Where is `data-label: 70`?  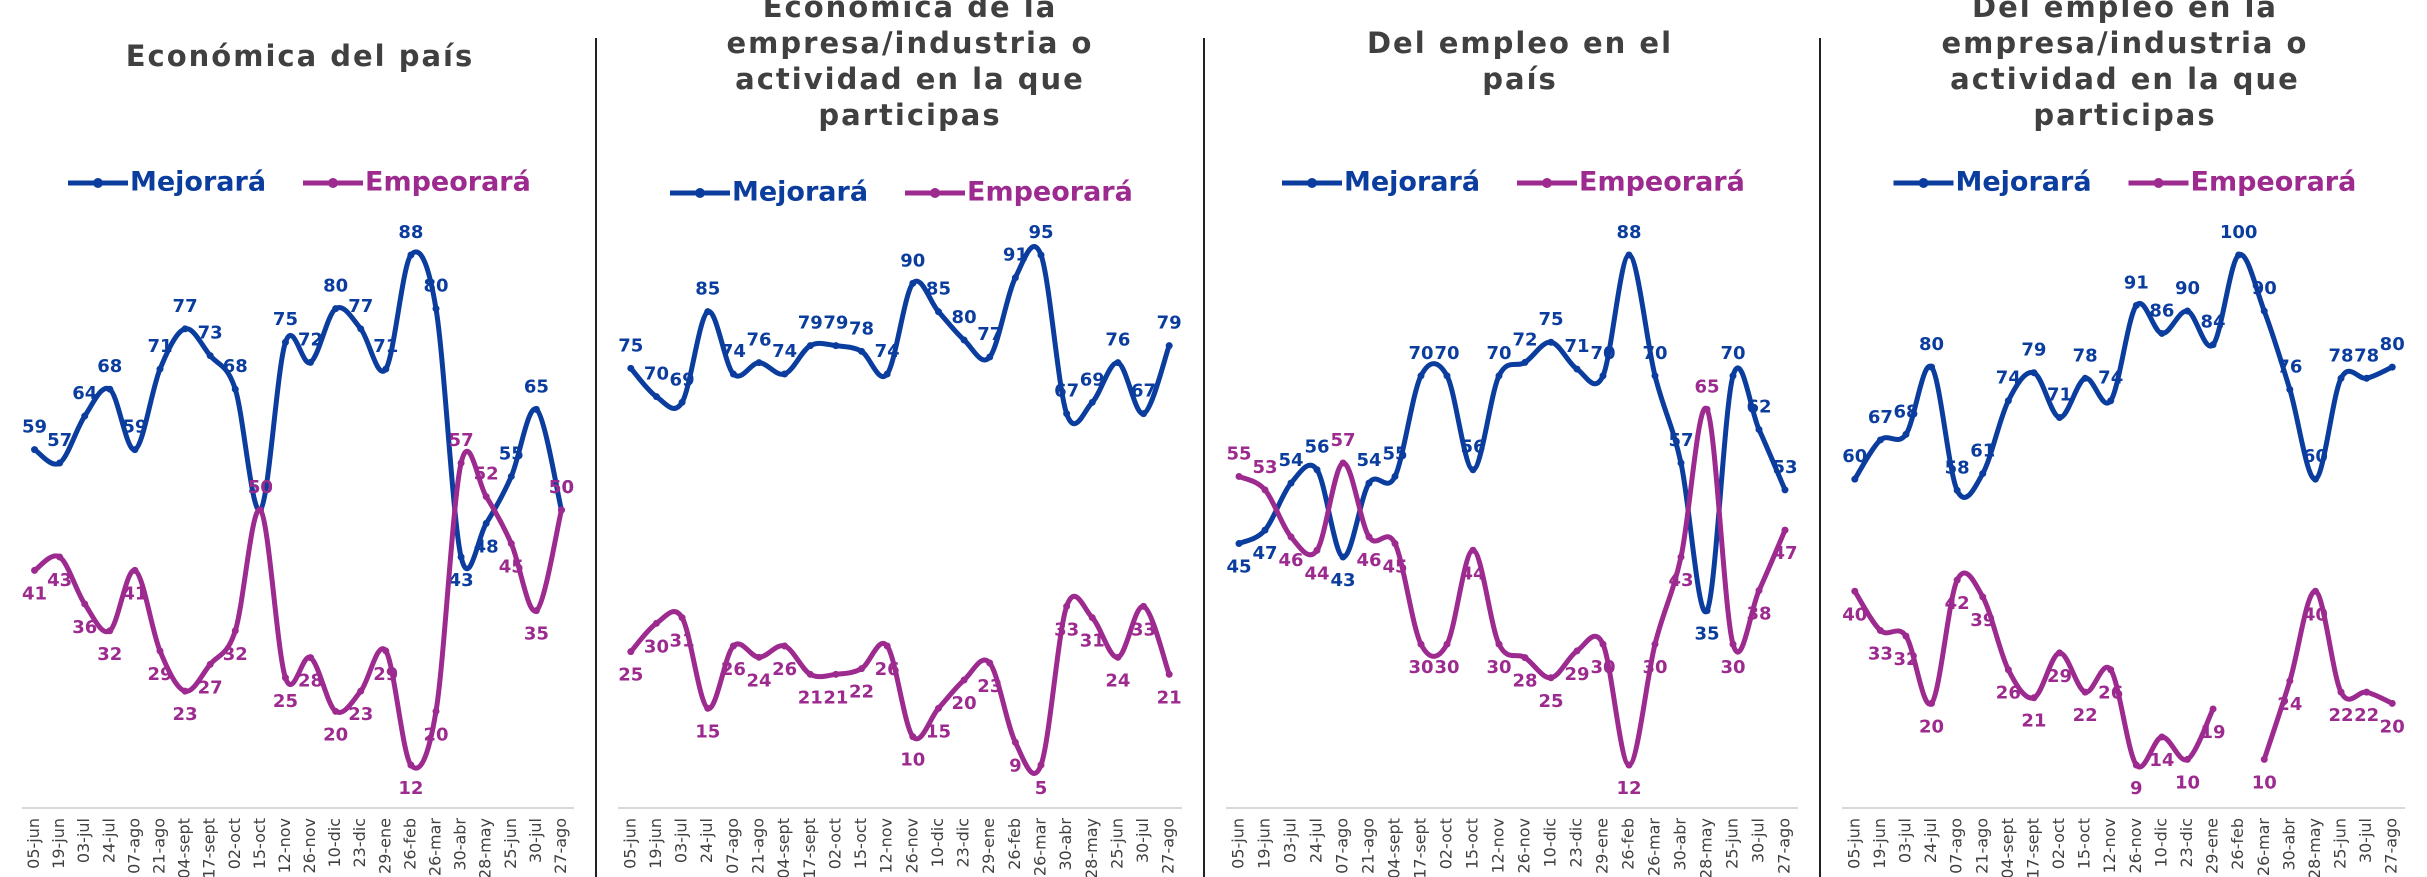 data-label: 70 is located at coordinates (1446, 353).